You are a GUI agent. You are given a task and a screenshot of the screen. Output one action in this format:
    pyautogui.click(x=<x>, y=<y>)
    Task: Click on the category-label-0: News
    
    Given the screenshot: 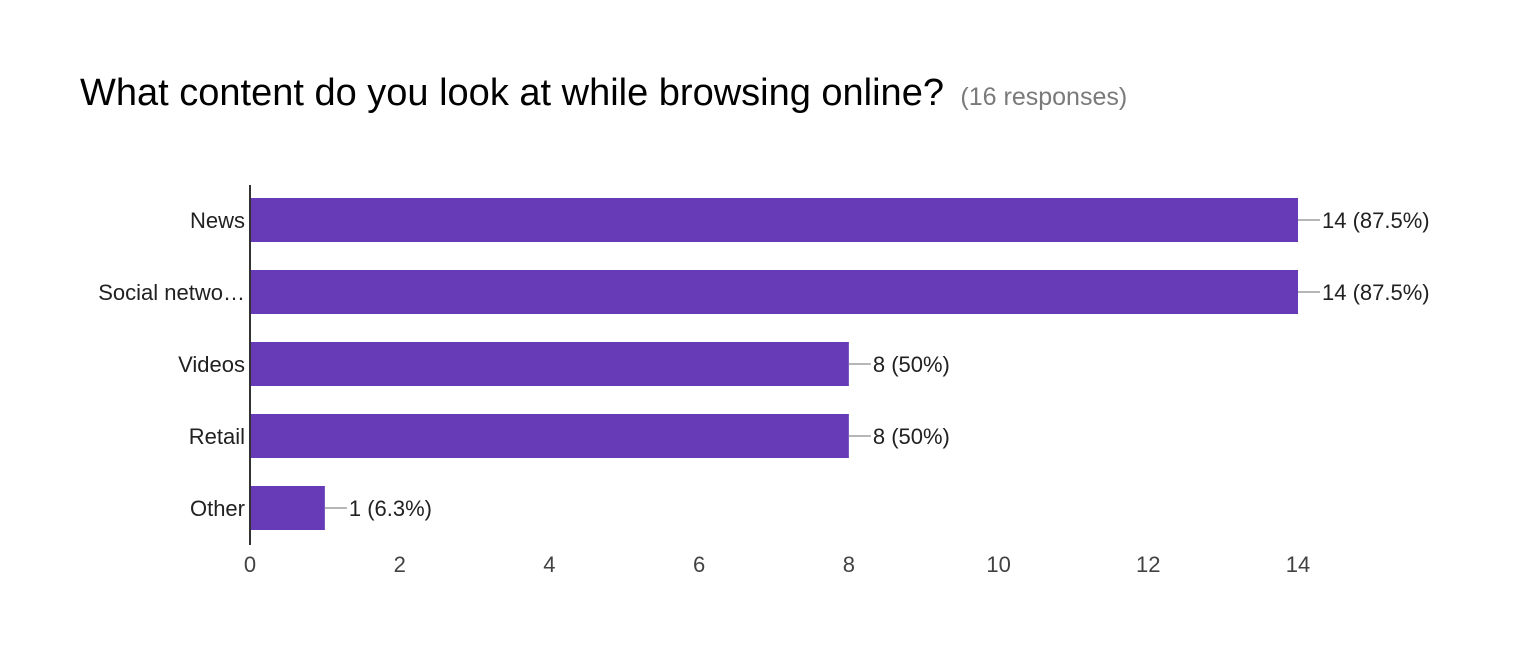 What is the action you would take?
    pyautogui.click(x=217, y=220)
    